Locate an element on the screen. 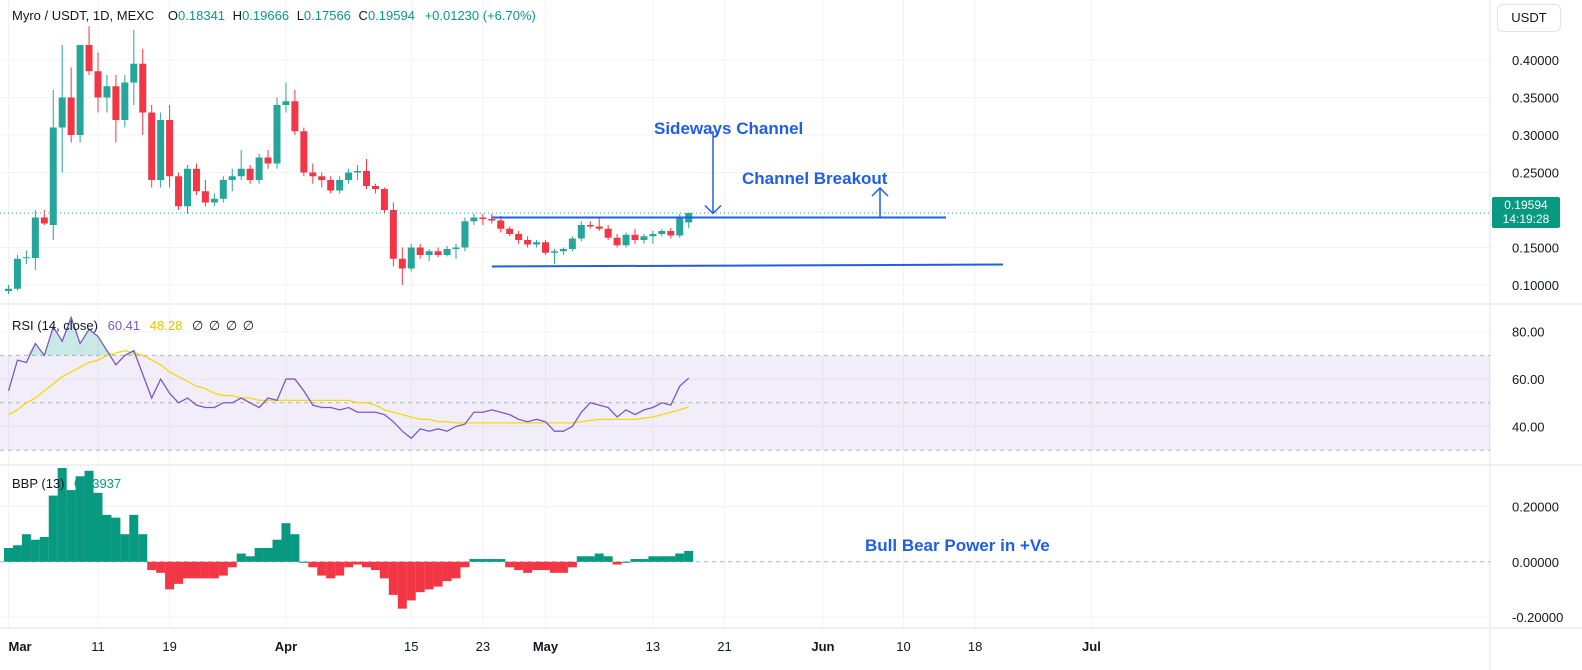 This screenshot has width=1582, height=670. bbp-title: BBP (13) is located at coordinates (38, 483).